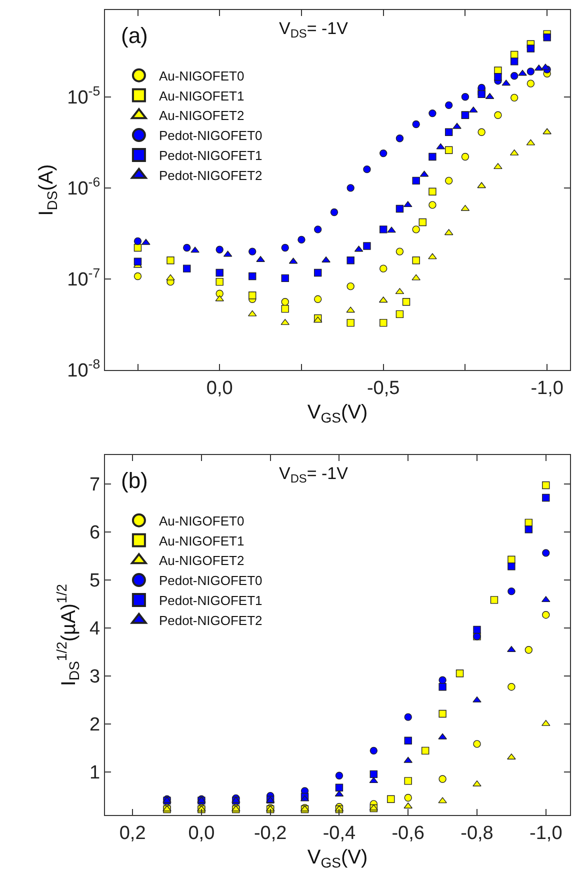  Describe the element at coordinates (134, 35) in the screenshot. I see `annotation: (a)` at that location.